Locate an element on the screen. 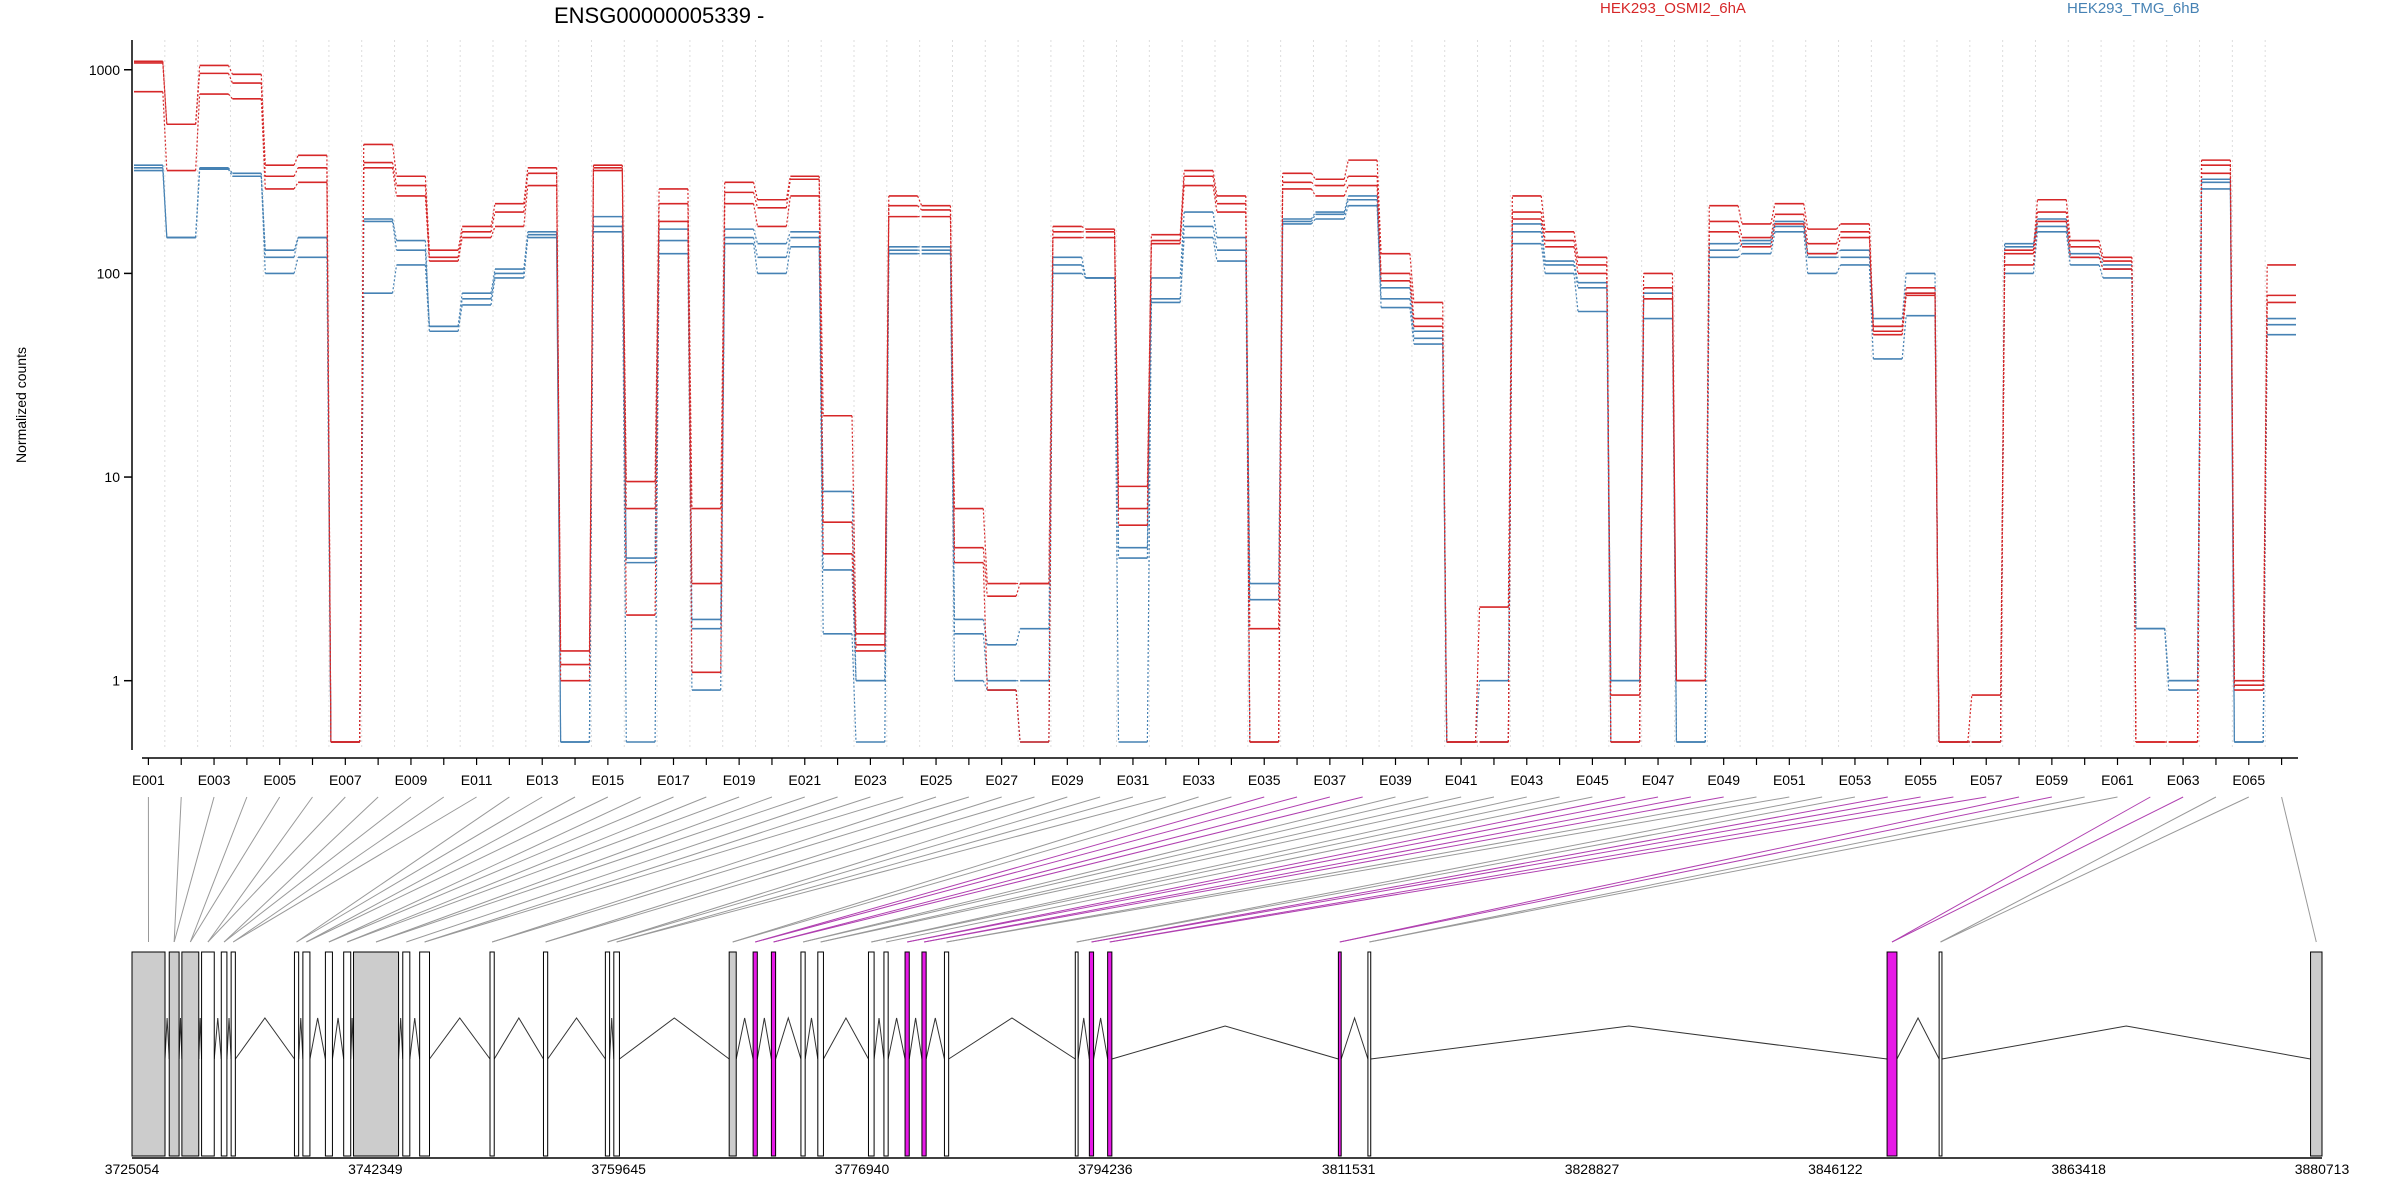 Image resolution: width=2400 pixels, height=1200 pixels. x-tick-label: E053 is located at coordinates (1855, 780).